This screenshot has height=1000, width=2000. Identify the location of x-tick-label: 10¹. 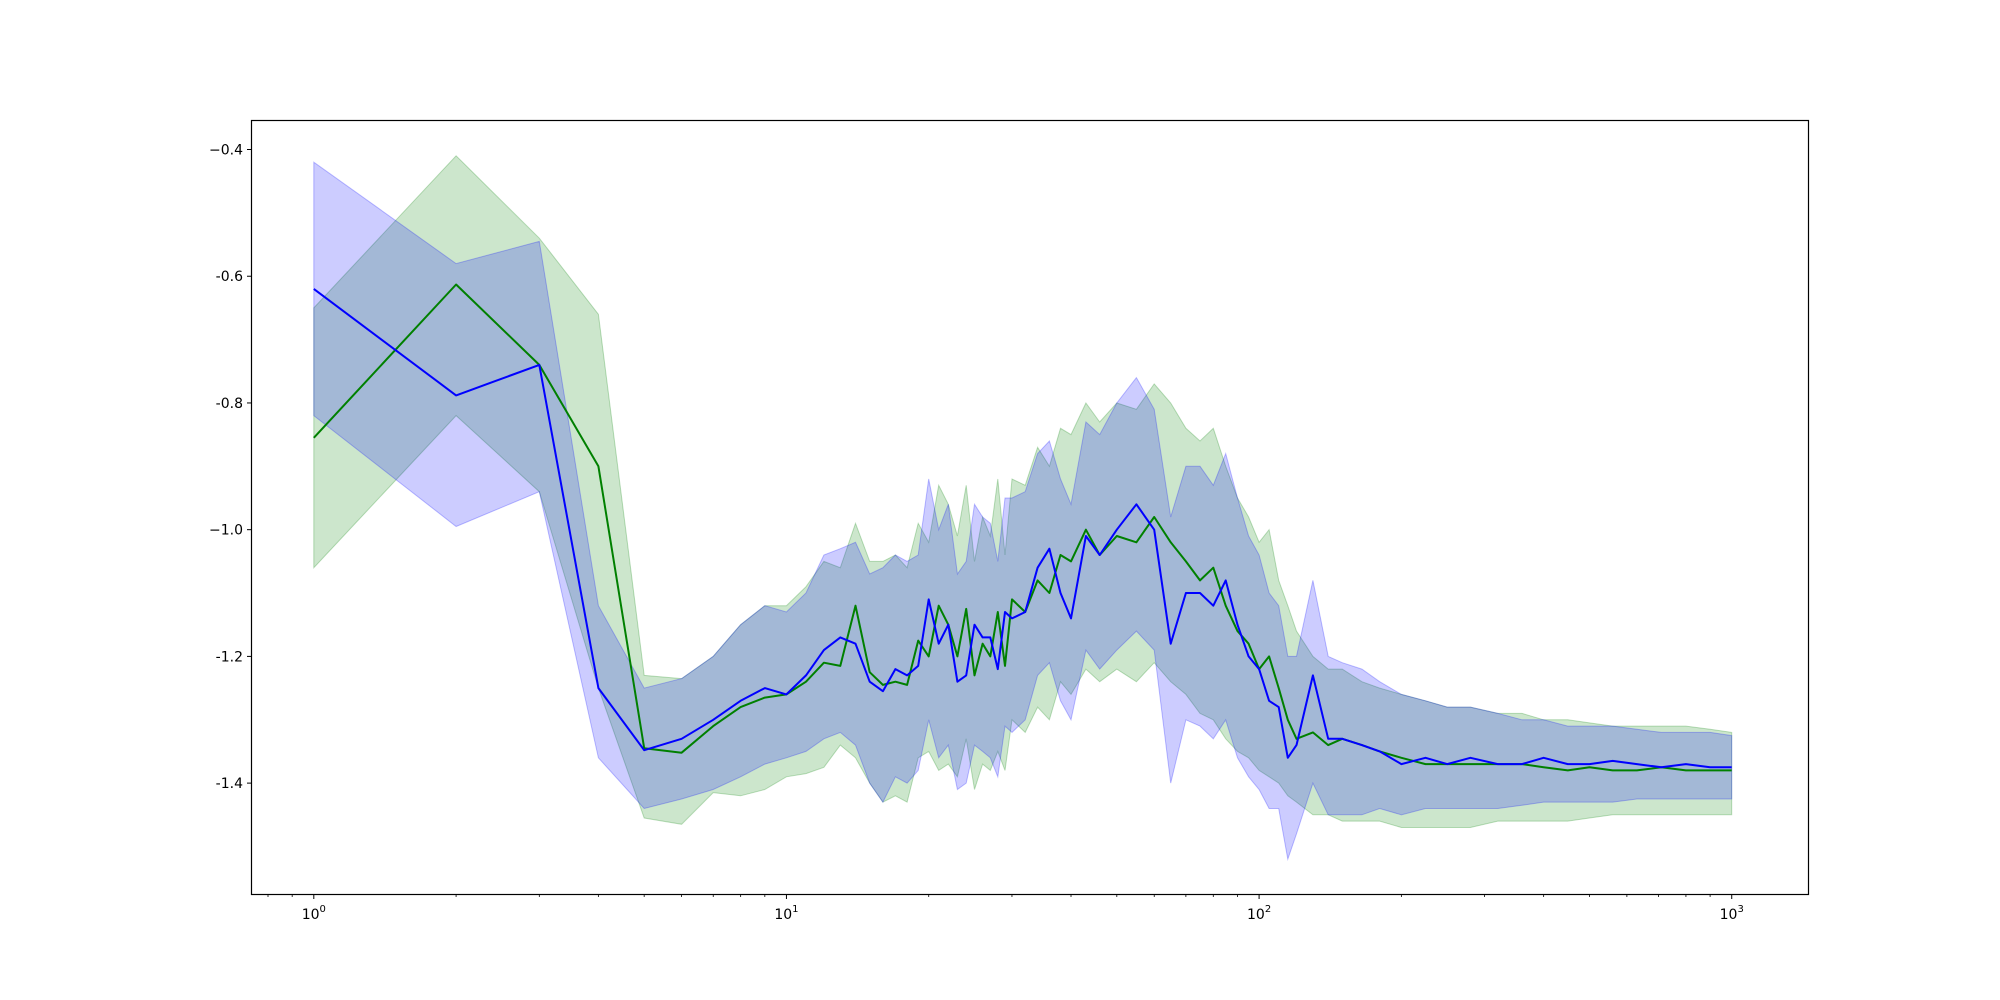
(786, 913).